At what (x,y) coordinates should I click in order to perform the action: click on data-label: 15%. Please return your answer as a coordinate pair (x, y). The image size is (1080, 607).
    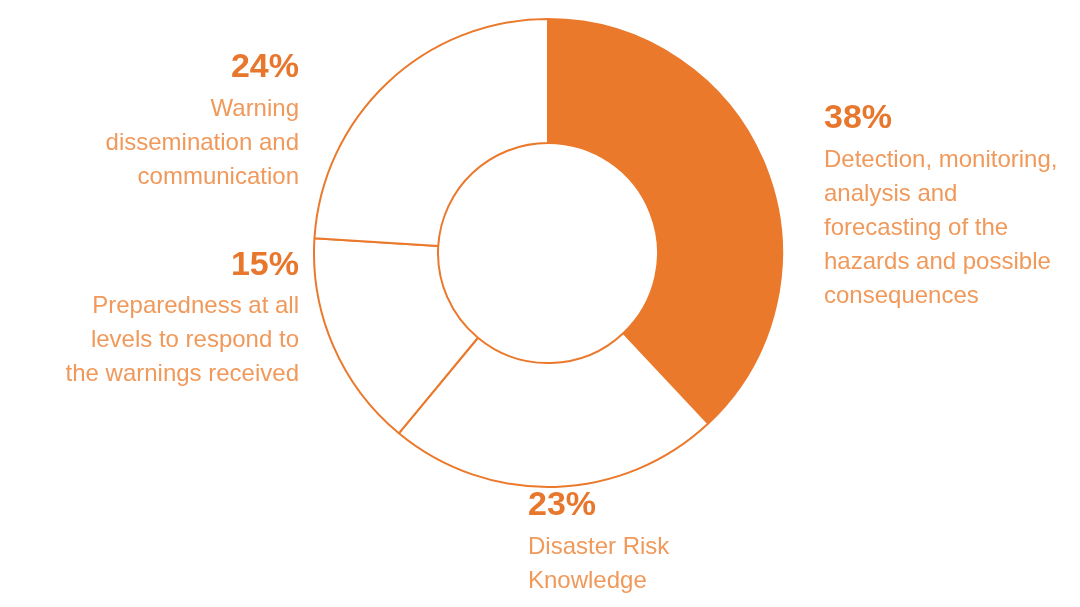
    Looking at the image, I should click on (264, 263).